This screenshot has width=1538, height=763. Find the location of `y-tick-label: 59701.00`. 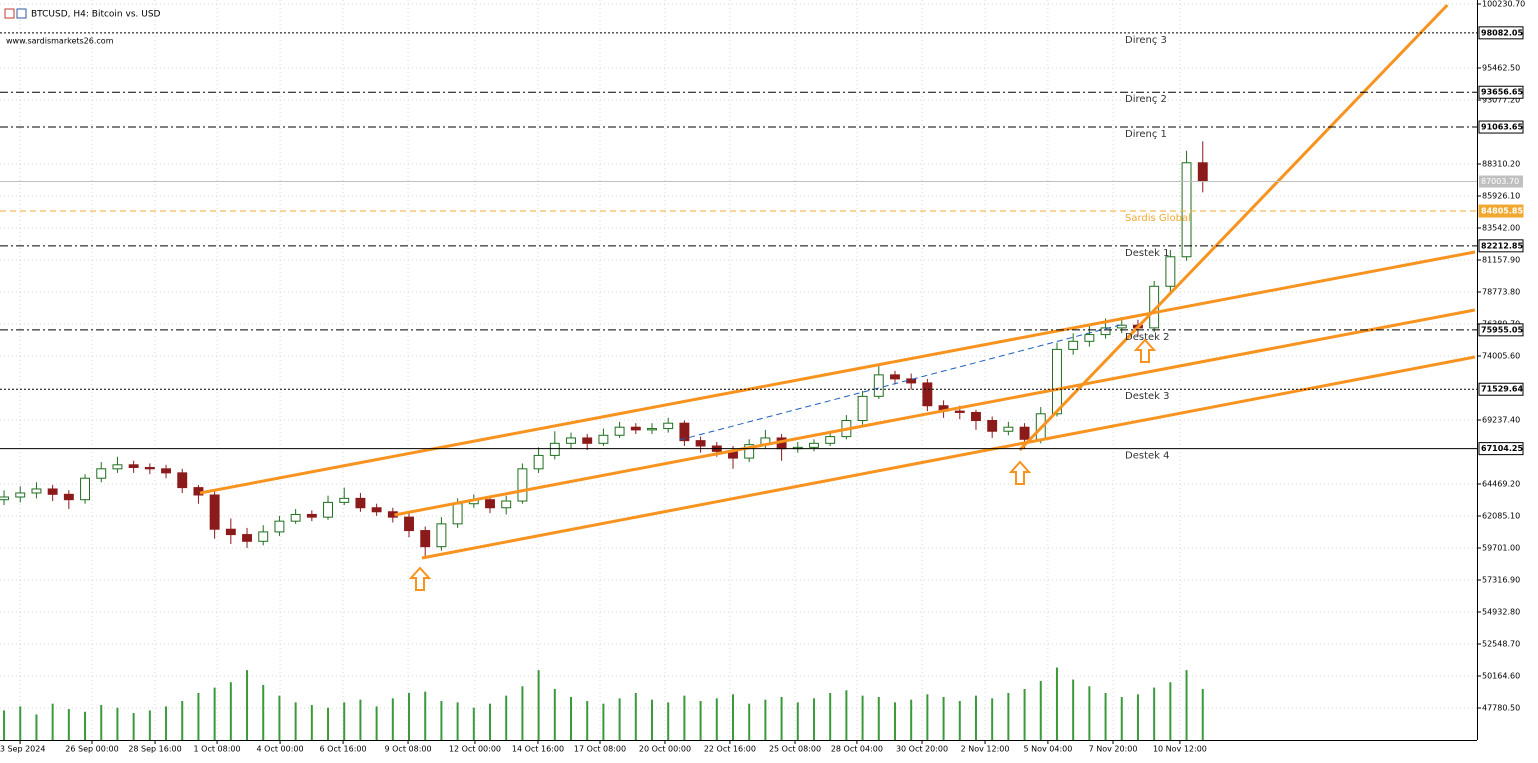

y-tick-label: 59701.00 is located at coordinates (1501, 547).